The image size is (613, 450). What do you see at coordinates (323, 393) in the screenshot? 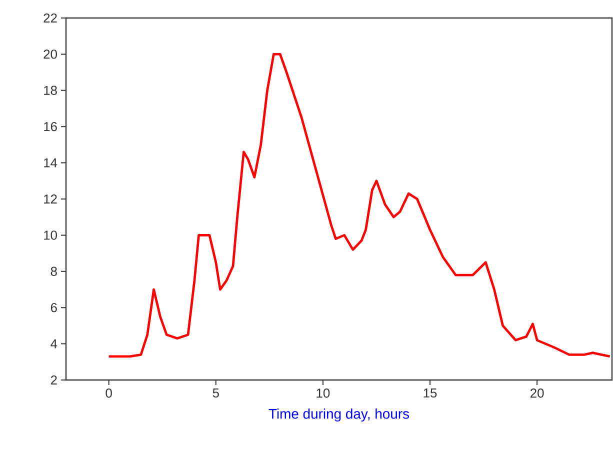
I see `x-tick-label: 10` at bounding box center [323, 393].